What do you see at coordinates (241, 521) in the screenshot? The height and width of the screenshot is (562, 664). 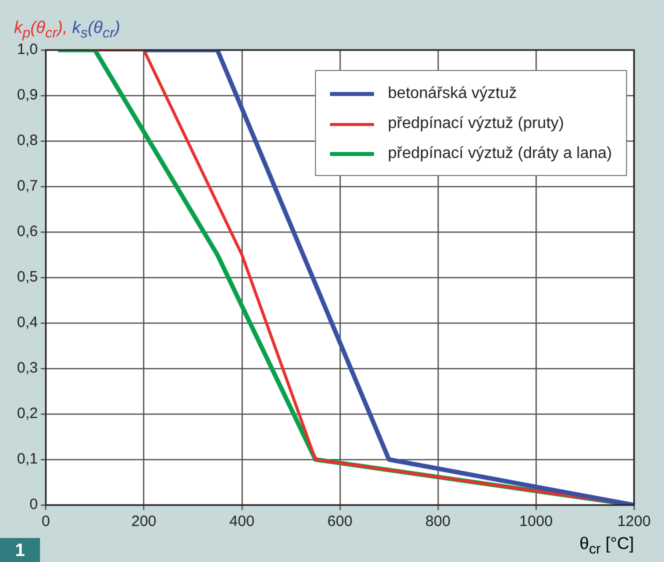 I see `x-tick-label: 400` at bounding box center [241, 521].